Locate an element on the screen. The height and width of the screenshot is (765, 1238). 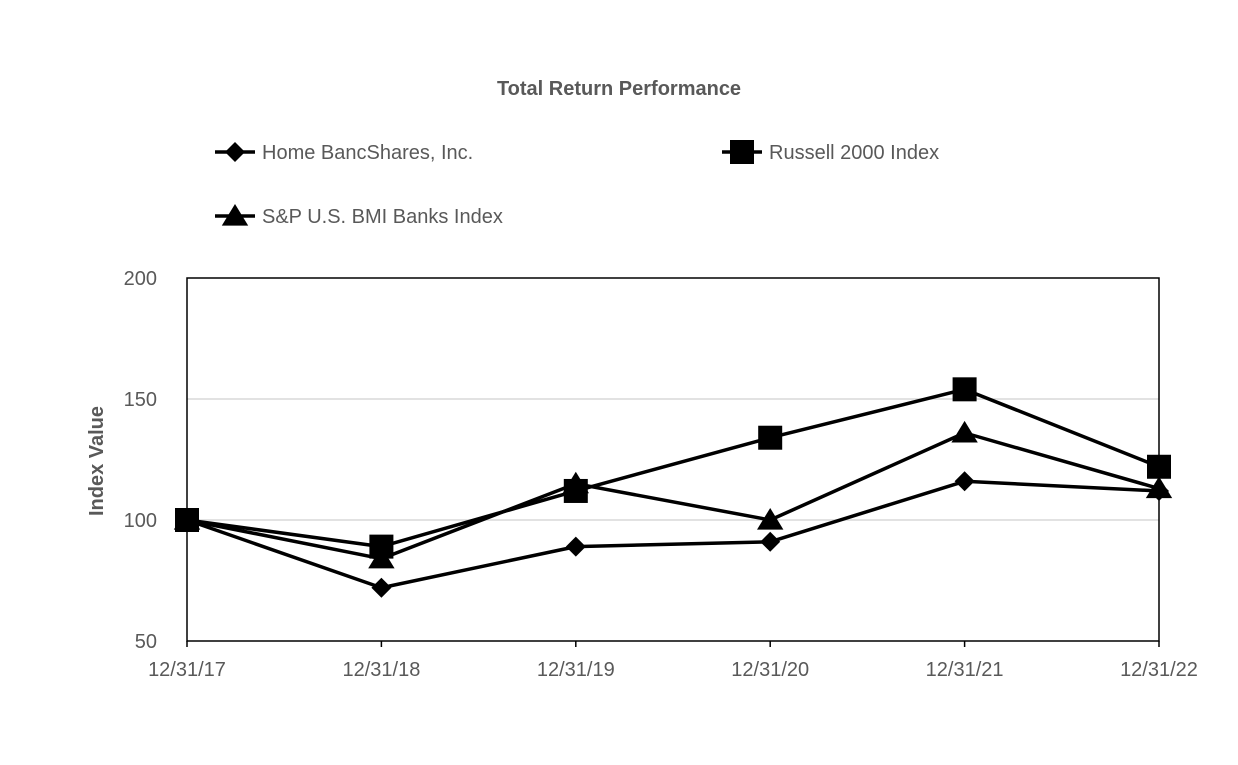
x-tick-label: 12/31/22 is located at coordinates (1159, 670).